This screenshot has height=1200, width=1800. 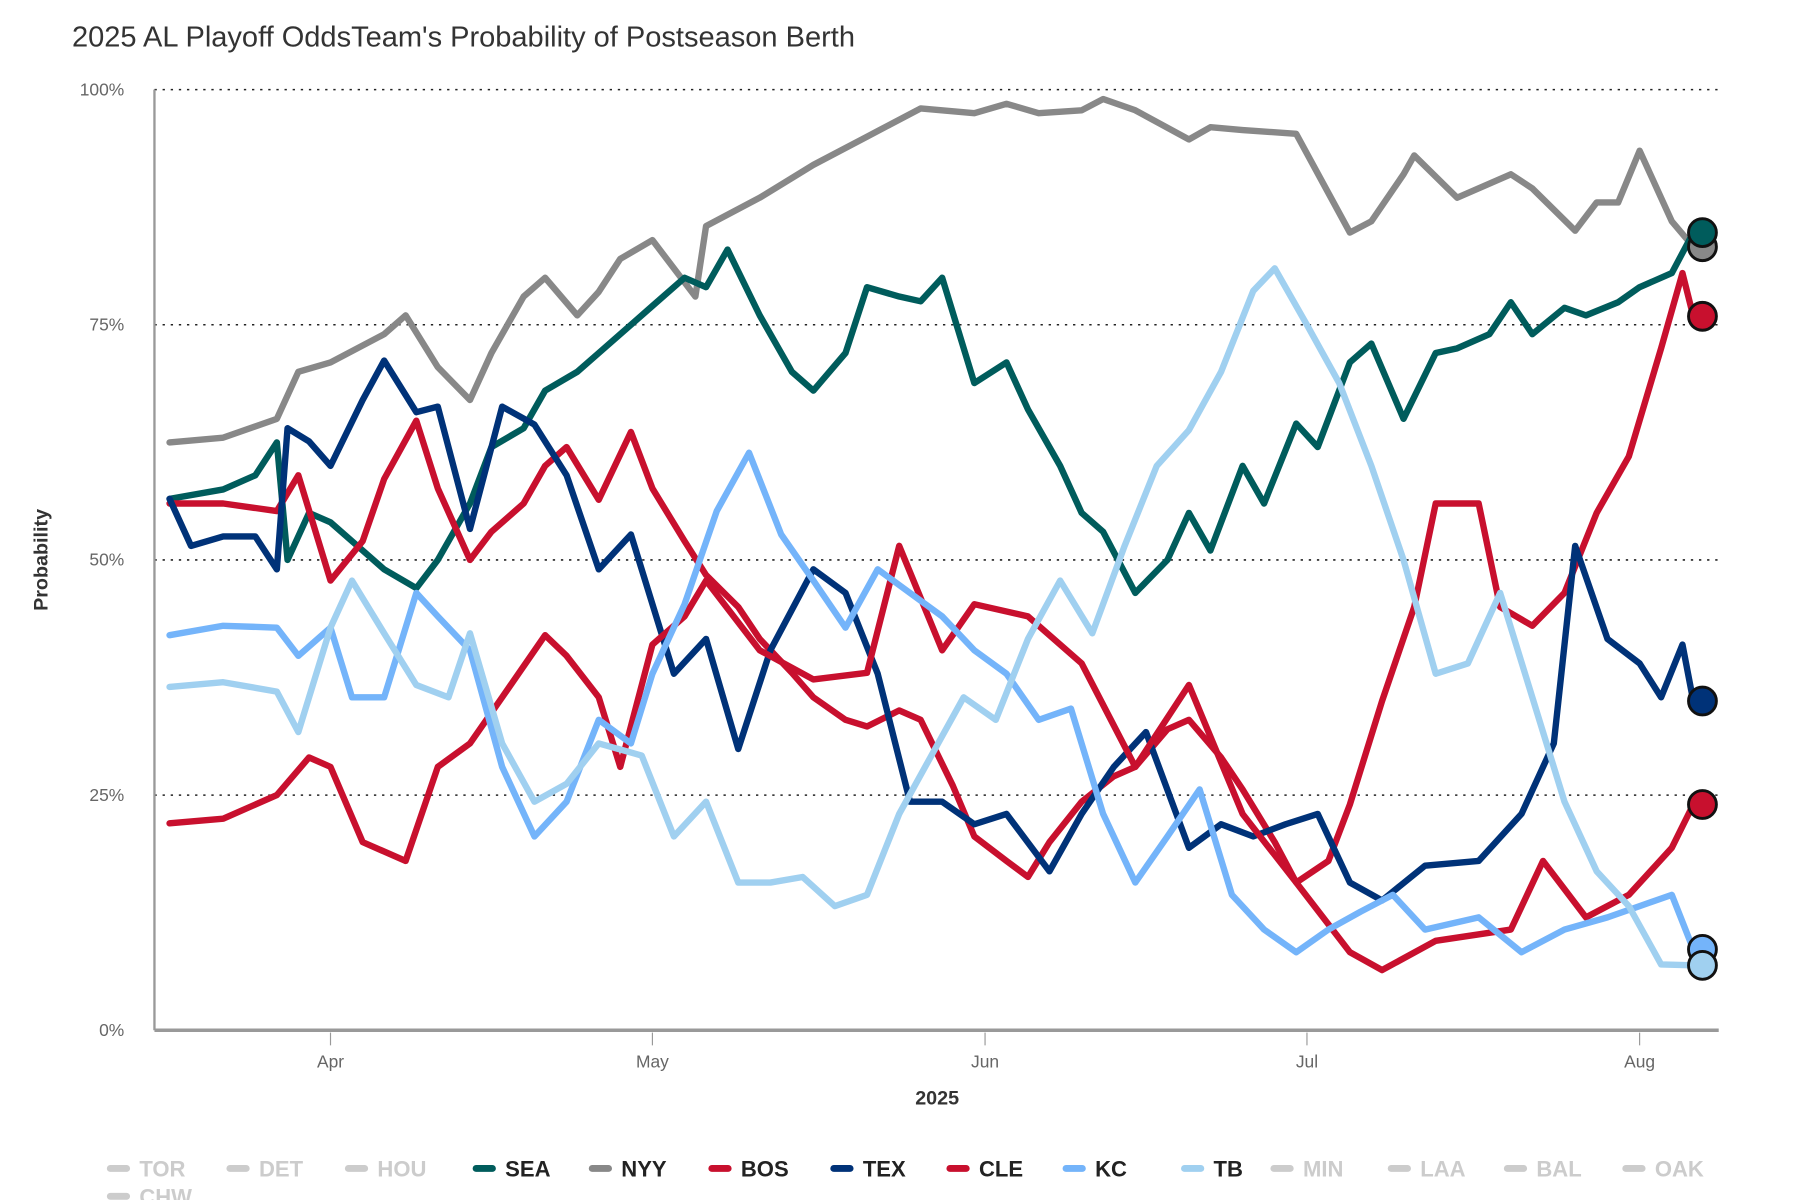 I want to click on legend-item-nyy: NYY, so click(x=627, y=1169).